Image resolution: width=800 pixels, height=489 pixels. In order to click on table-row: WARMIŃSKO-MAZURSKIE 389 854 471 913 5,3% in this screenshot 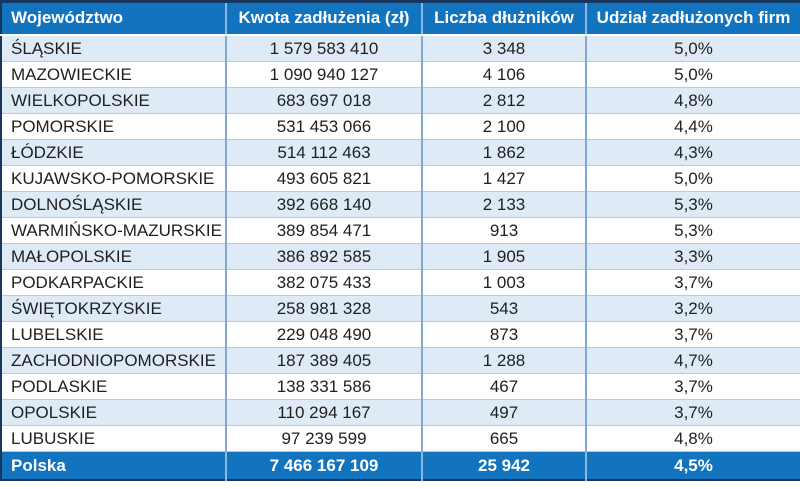, I will do `click(400, 230)`.